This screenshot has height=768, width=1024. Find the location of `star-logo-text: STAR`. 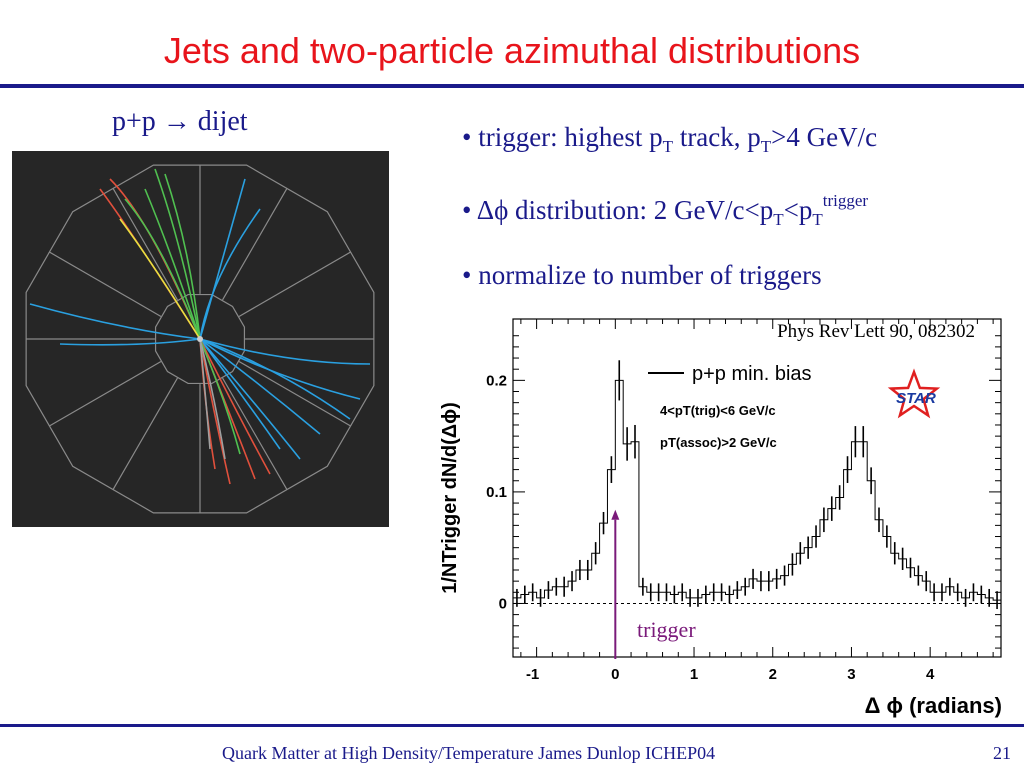

star-logo-text: STAR is located at coordinates (916, 398).